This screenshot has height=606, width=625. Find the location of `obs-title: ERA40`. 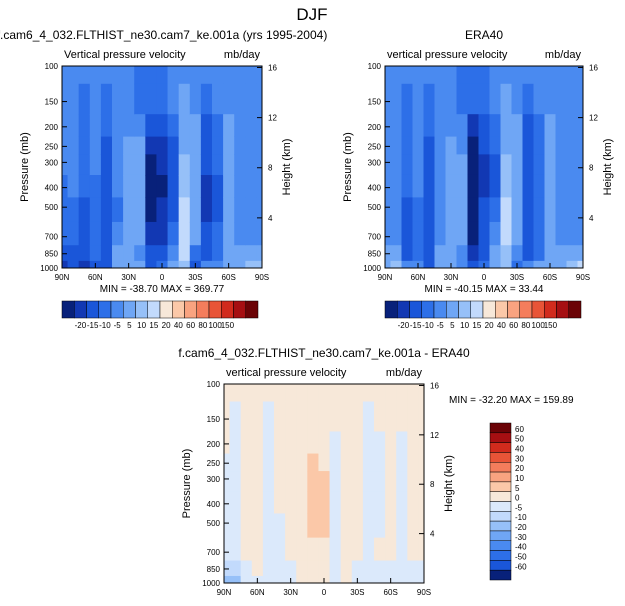

obs-title: ERA40 is located at coordinates (484, 35).